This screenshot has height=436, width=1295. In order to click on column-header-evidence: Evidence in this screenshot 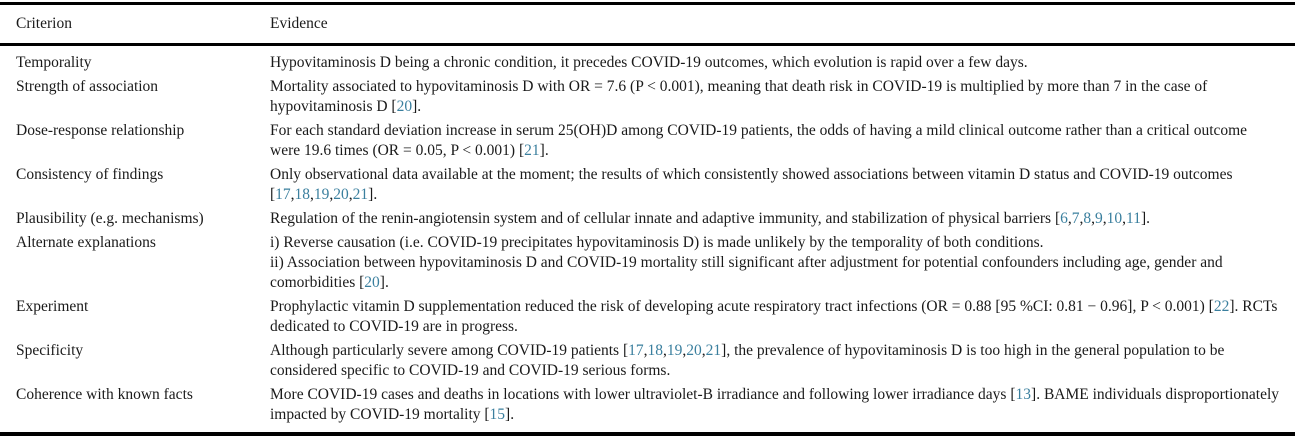, I will do `click(782, 24)`.